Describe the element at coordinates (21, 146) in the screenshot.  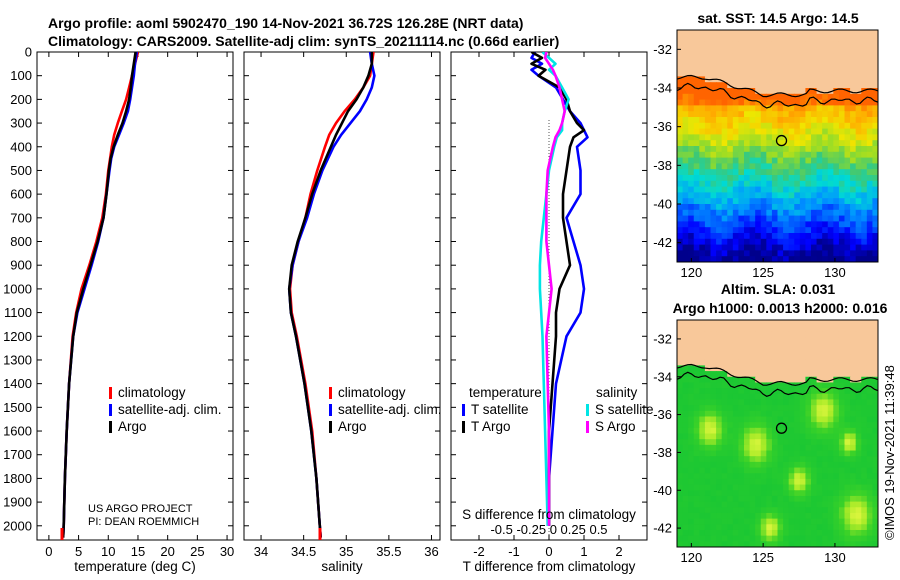
I see `y-tick-label: 400` at that location.